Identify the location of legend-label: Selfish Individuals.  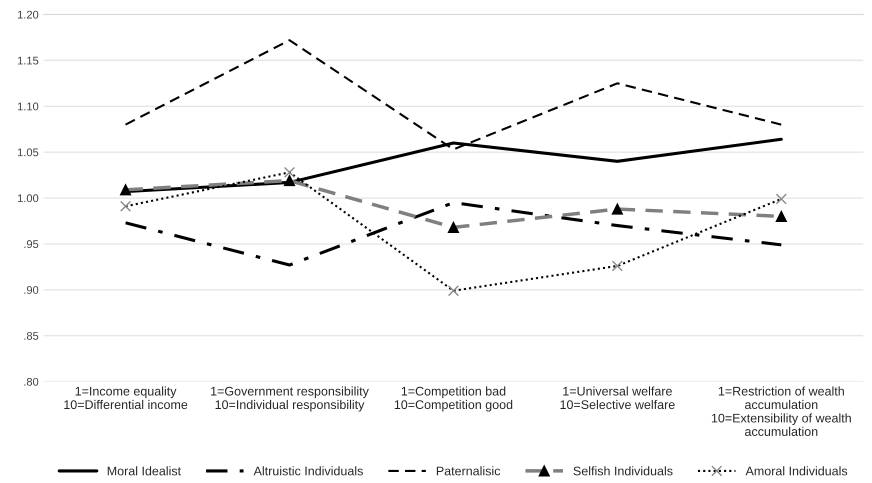
(623, 471).